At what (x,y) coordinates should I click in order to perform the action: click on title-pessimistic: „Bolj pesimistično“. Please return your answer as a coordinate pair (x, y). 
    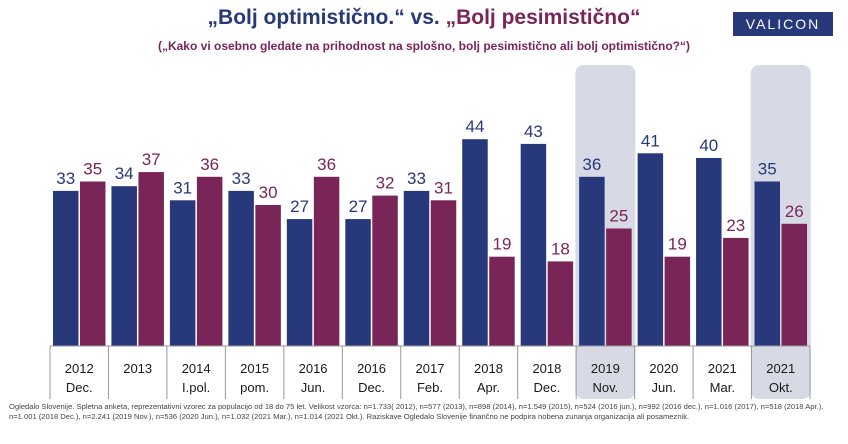
    Looking at the image, I should click on (543, 17).